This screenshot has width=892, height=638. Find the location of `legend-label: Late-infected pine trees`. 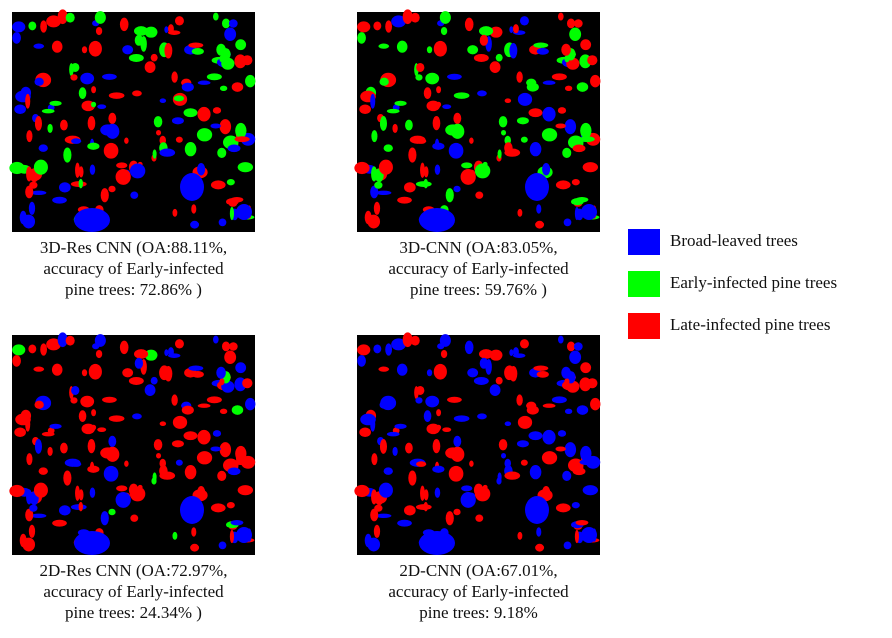

legend-label: Late-infected pine trees is located at coordinates (750, 324).